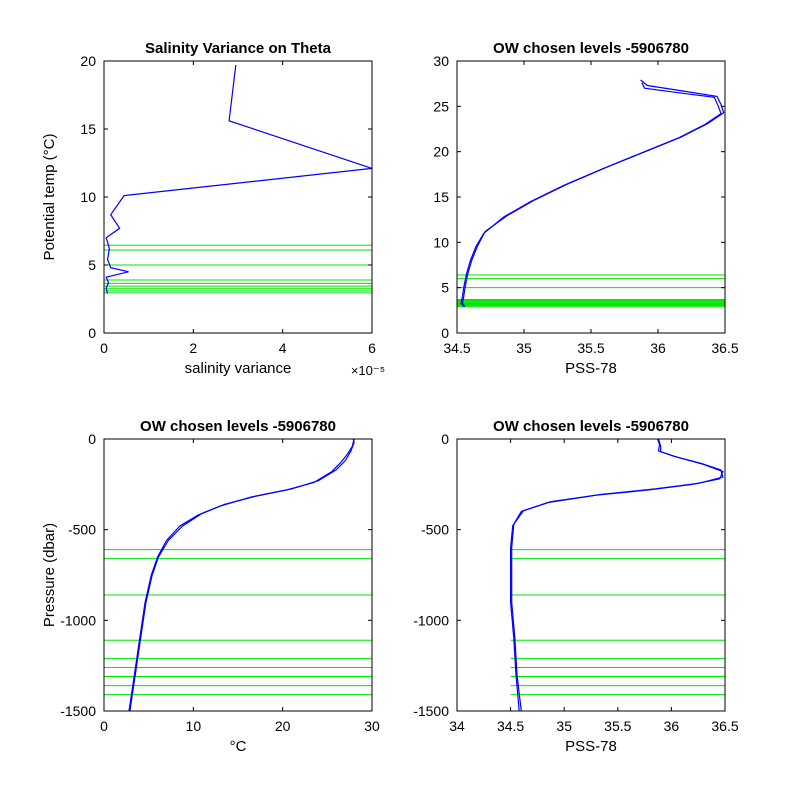 The image size is (800, 800). I want to click on x-tick-label: 10, so click(194, 726).